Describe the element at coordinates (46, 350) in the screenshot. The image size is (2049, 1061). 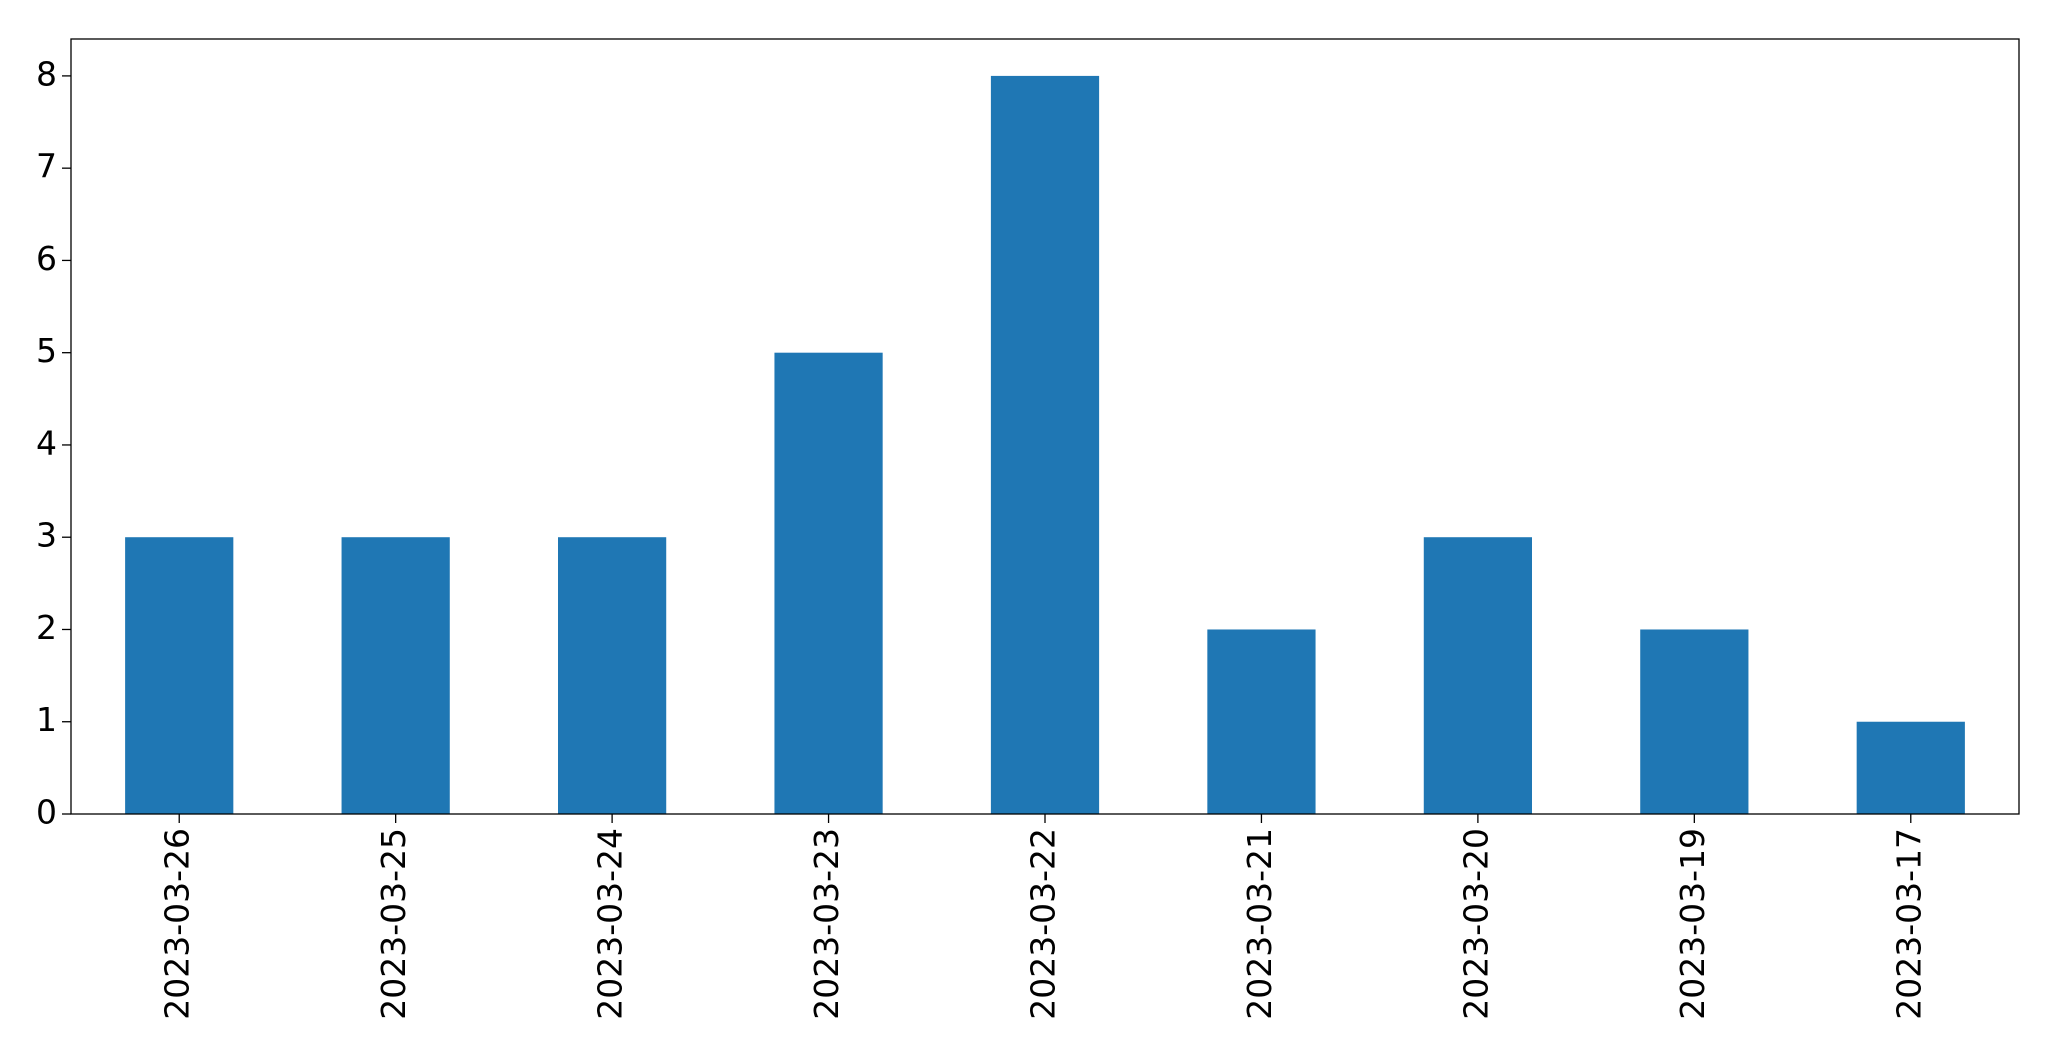
I see `y-tick-label: 5` at that location.